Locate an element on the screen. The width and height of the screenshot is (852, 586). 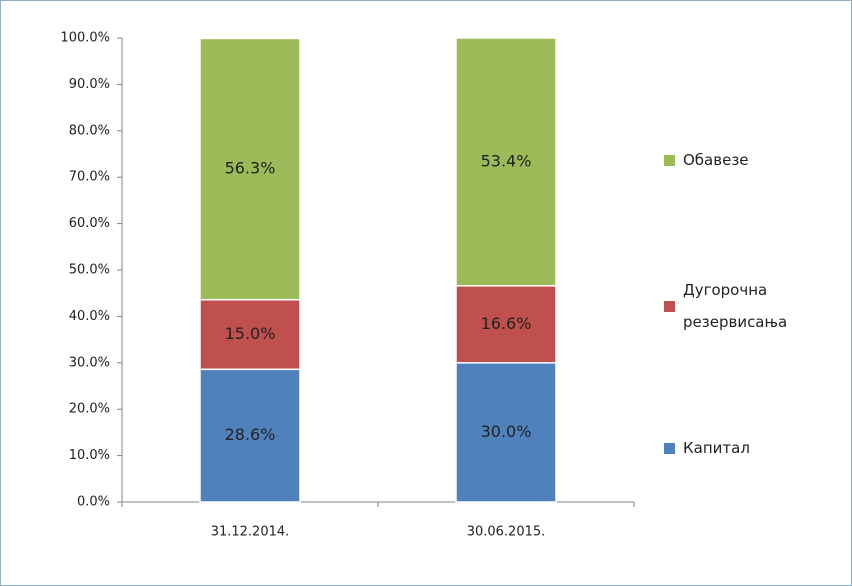
legend-item: Дугорочна резервисања is located at coordinates (743, 306).